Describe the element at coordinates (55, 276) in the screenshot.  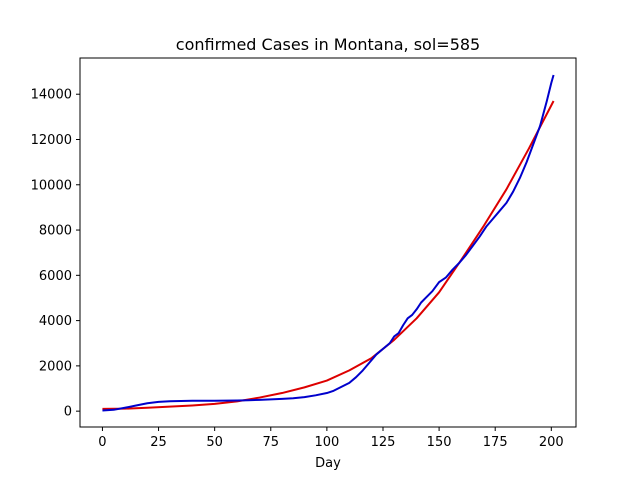
I see `y-tick-label: 6000` at that location.